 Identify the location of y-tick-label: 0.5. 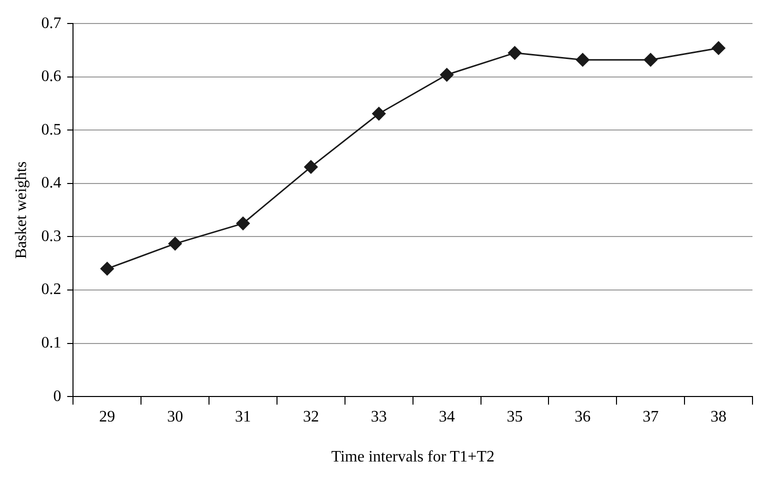
(51, 129).